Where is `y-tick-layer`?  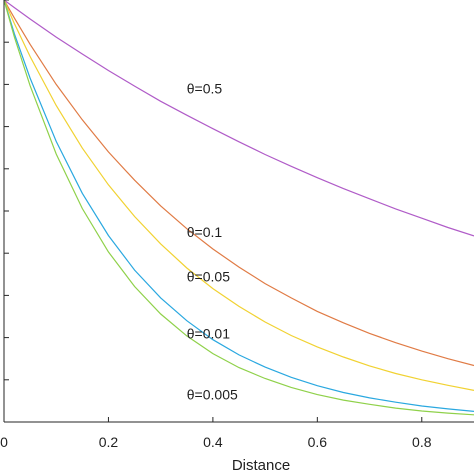 y-tick-layer is located at coordinates (6, 190).